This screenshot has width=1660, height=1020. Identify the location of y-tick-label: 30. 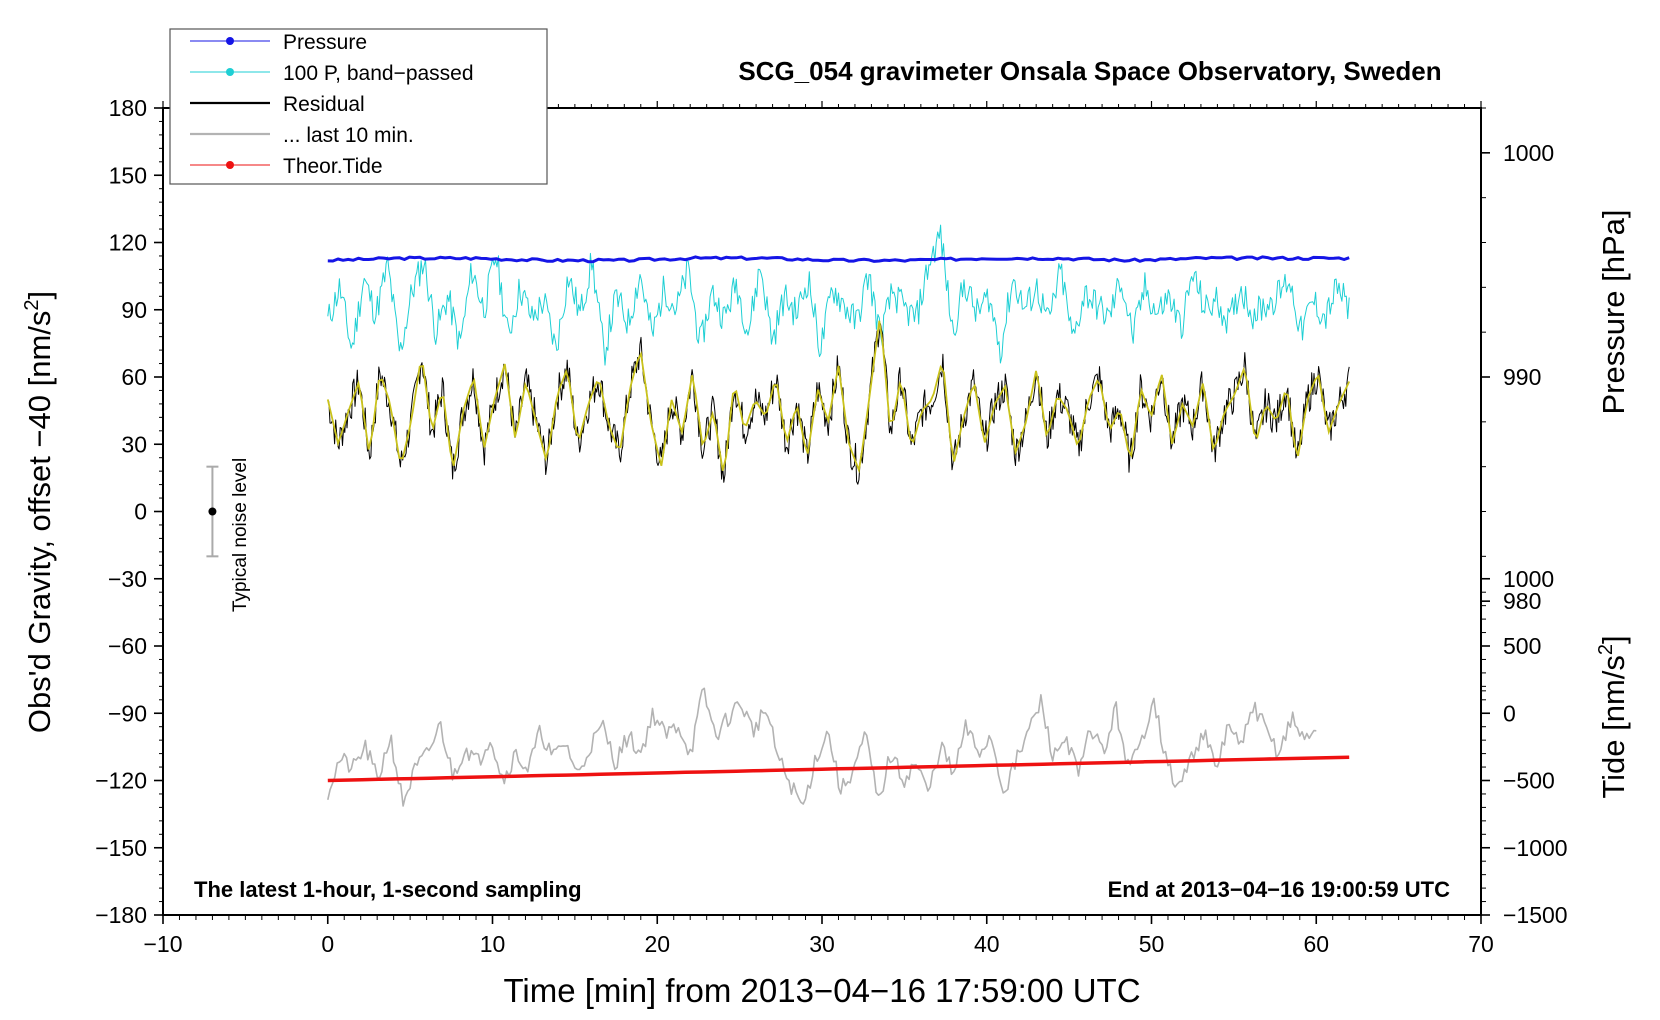
(134, 444).